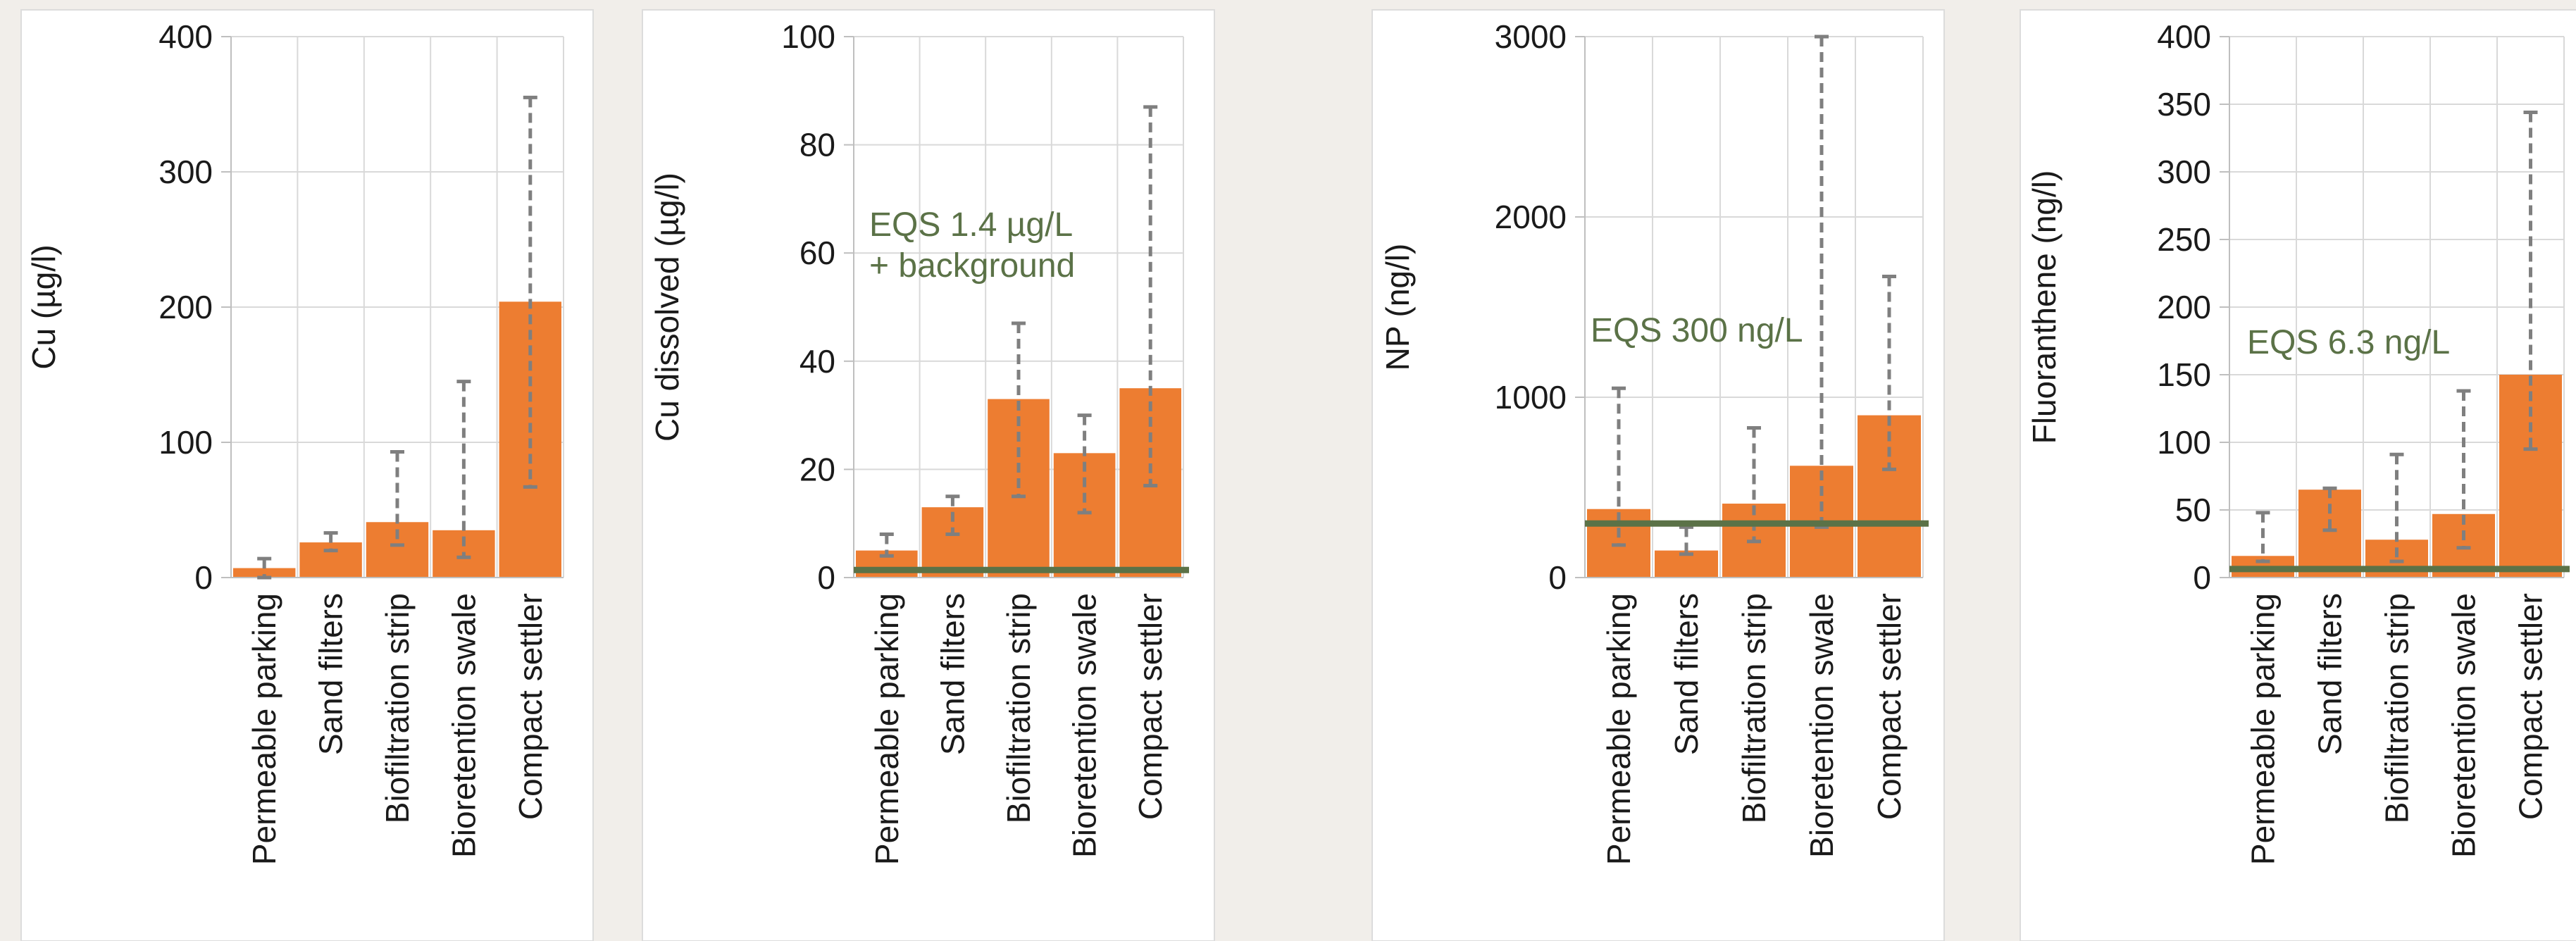  What do you see at coordinates (971, 225) in the screenshot?
I see `eqs-annotation: EQS 1.4 µg/L` at bounding box center [971, 225].